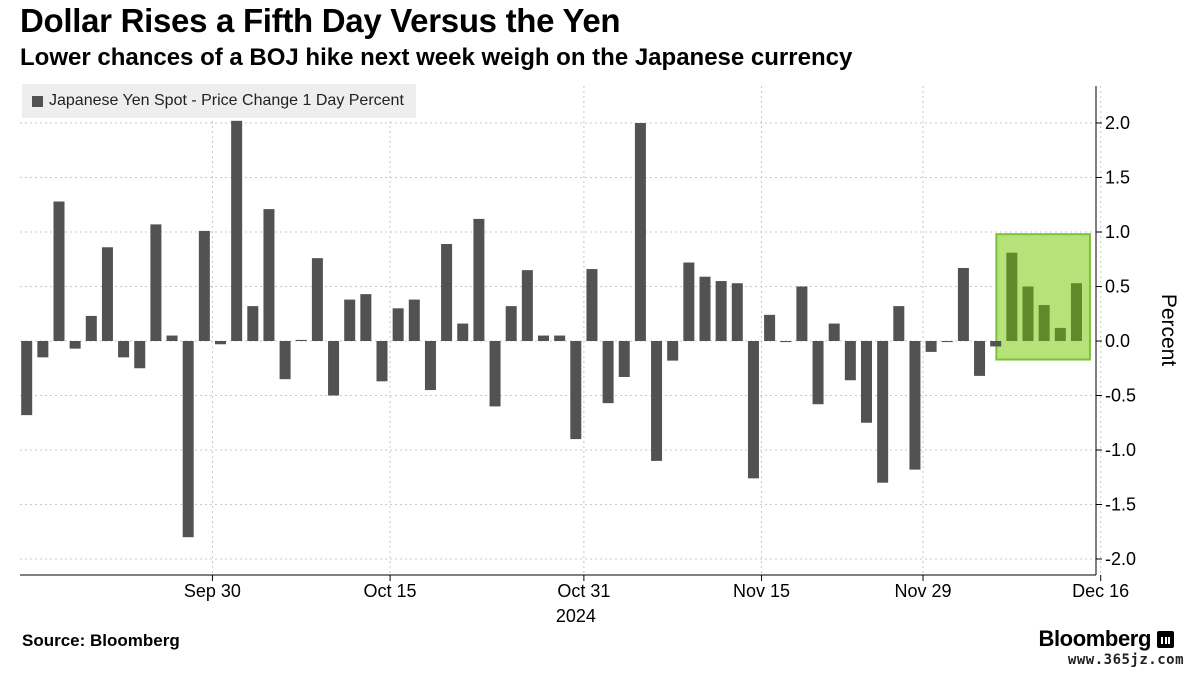 The image size is (1192, 673). Describe the element at coordinates (320, 20) in the screenshot. I see `chart-title: Dollar Rises a Fifth Day Versus the Yen` at that location.